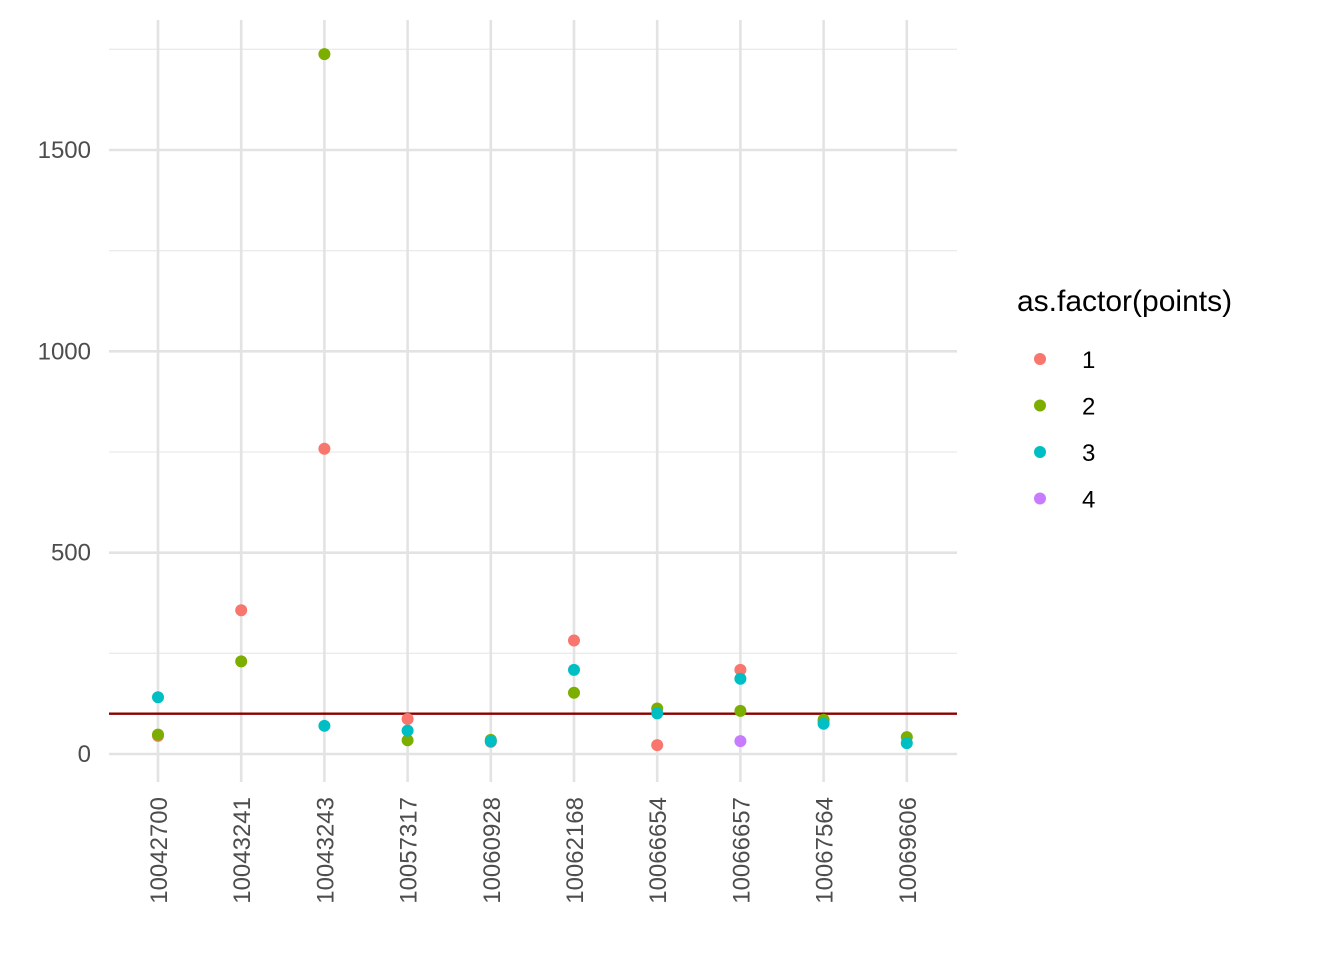 This screenshot has width=1344, height=960. What do you see at coordinates (71, 553) in the screenshot?
I see `y-tick-label: 500` at bounding box center [71, 553].